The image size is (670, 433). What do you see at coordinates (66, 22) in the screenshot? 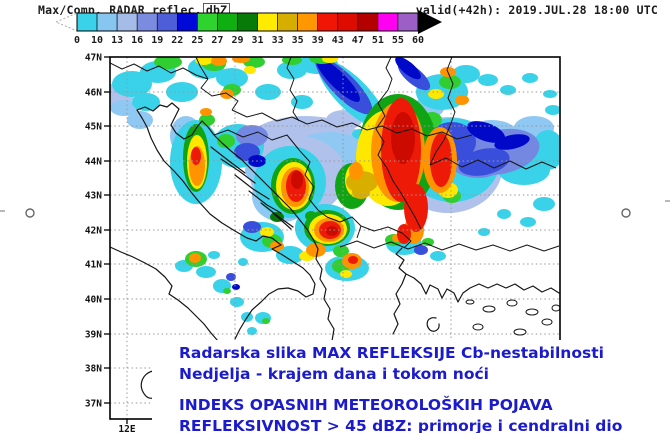
I see `colorbar-lead-wedge` at bounding box center [66, 22].